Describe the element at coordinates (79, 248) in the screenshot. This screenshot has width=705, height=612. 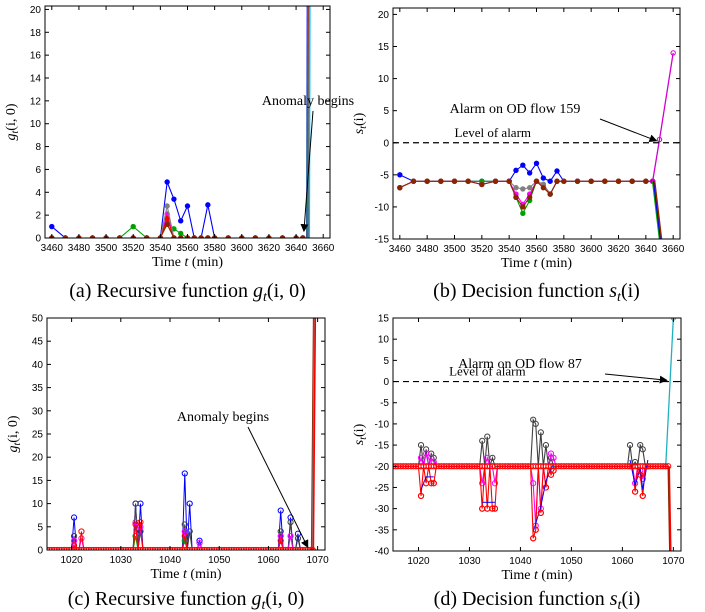
I see `x-tick-label: 3480` at that location.